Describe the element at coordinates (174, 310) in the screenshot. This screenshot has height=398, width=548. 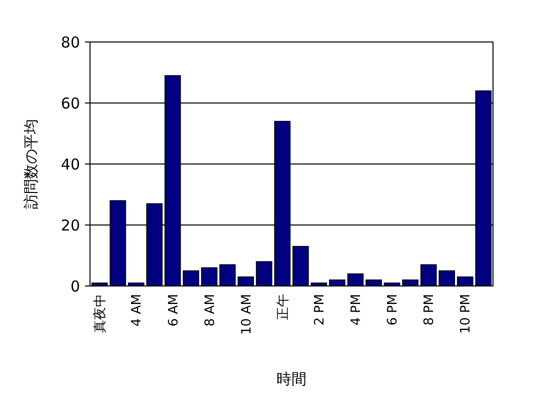
I see `x-tick-label: 6 AM` at that location.